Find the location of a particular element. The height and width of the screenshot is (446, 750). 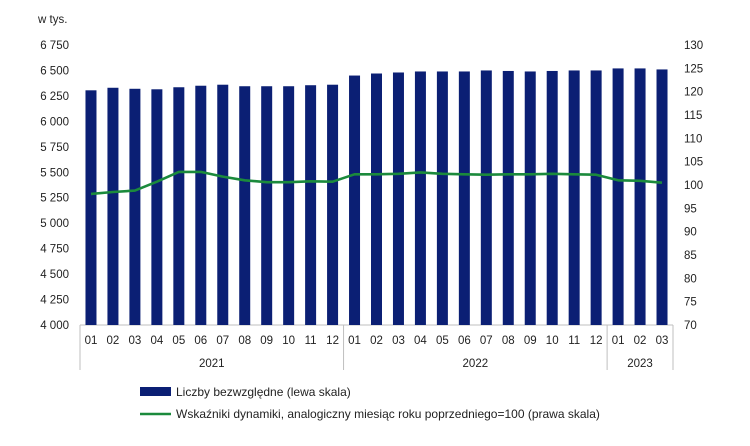

y-right-tick-label: 70 is located at coordinates (690, 326).